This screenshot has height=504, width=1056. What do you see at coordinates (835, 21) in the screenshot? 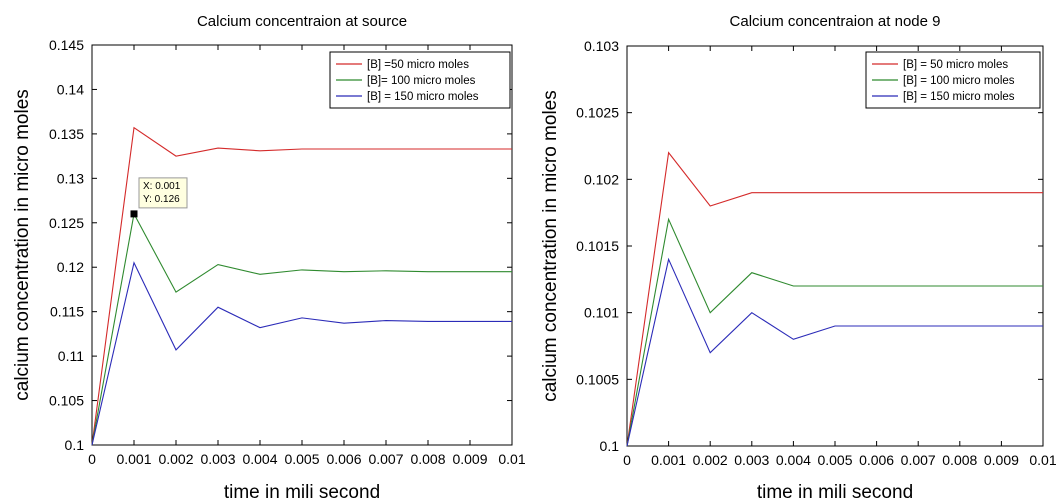
I see `chart-title: Calcium concentraion at node 9` at bounding box center [835, 21].